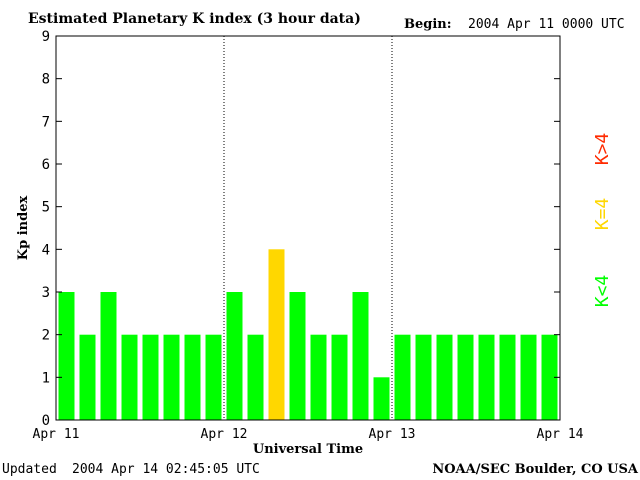 The image size is (640, 480). What do you see at coordinates (46, 165) in the screenshot?
I see `y-tick-label: 6` at bounding box center [46, 165].